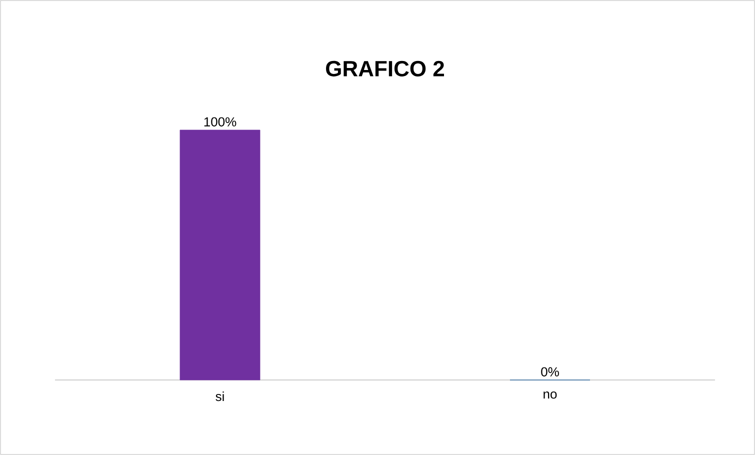 This screenshot has height=455, width=755. What do you see at coordinates (550, 395) in the screenshot?
I see `x-tick-label: no` at bounding box center [550, 395].